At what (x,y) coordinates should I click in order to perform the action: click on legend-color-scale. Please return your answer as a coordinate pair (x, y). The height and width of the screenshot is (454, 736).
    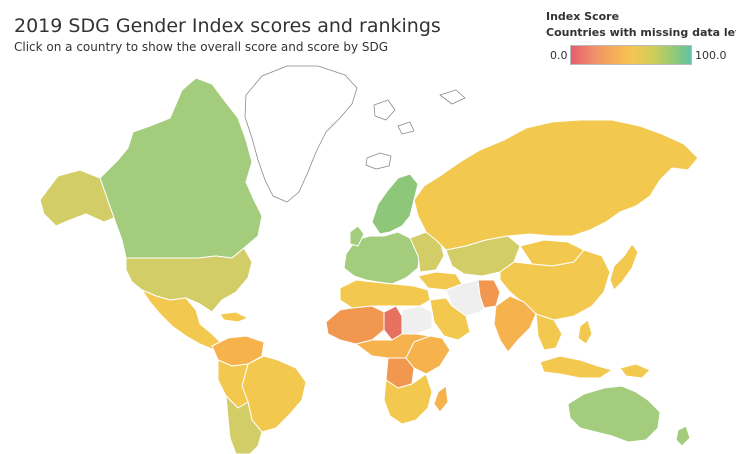
    Looking at the image, I should click on (631, 55).